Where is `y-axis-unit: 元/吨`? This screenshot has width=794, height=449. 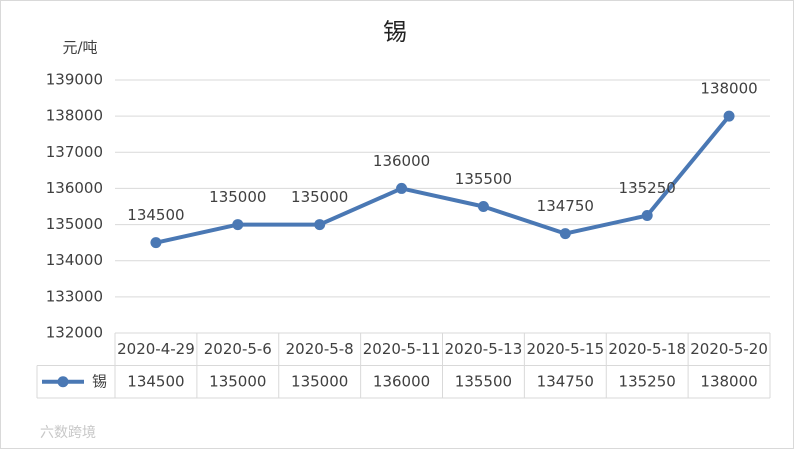
y-axis-unit: 元/吨 is located at coordinates (79, 48).